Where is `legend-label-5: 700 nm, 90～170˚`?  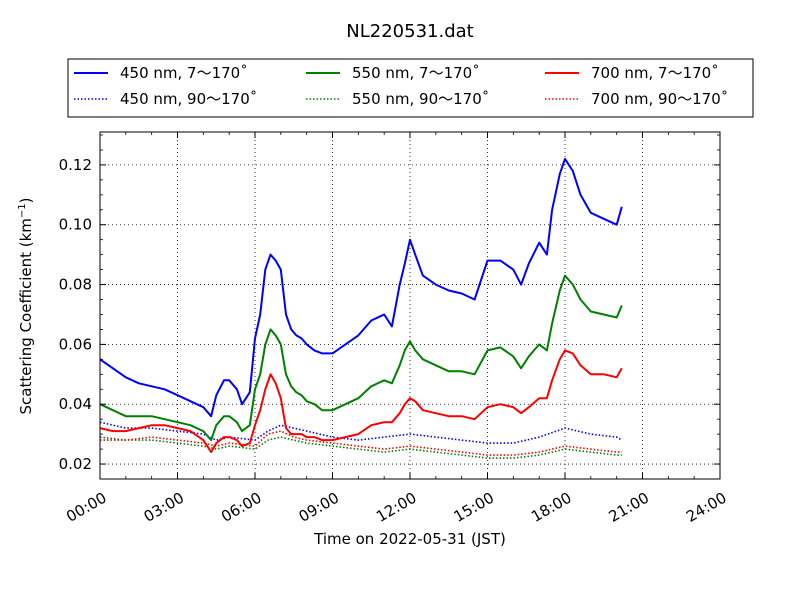 legend-label-5: 700 nm, 90～170˚ is located at coordinates (659, 99).